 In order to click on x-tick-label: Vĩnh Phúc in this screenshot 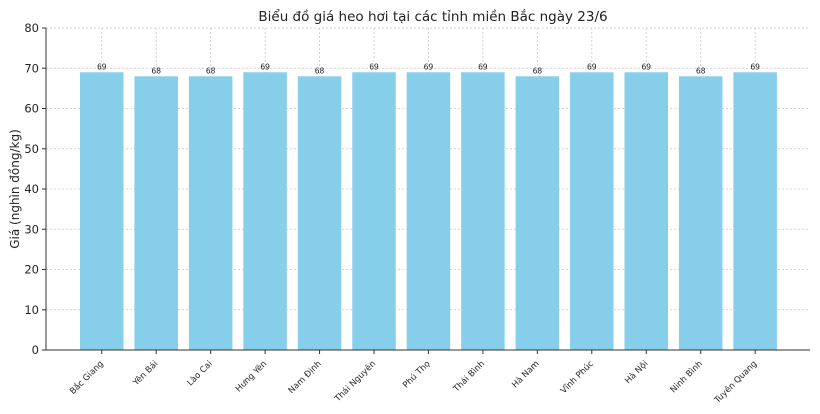, I will do `click(577, 377)`.